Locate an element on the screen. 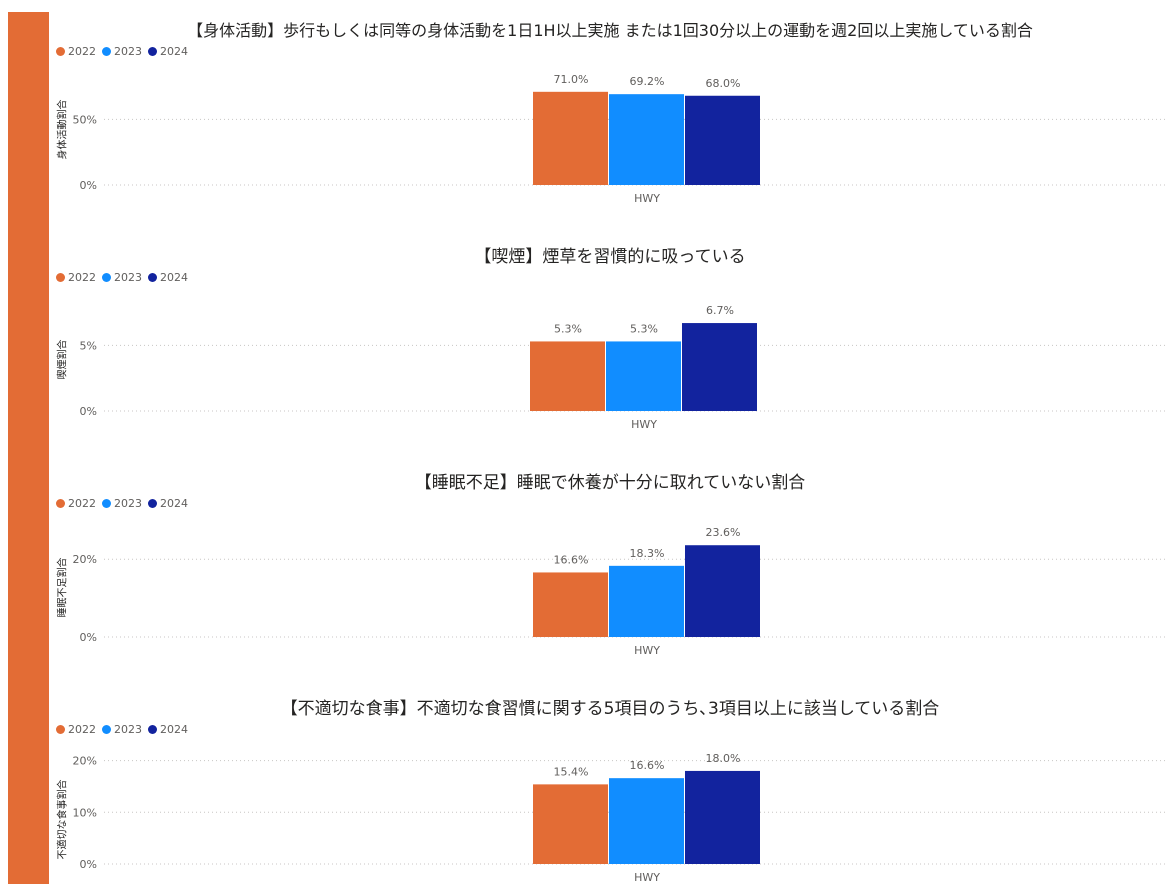  data-label: 15.4% is located at coordinates (571, 771).